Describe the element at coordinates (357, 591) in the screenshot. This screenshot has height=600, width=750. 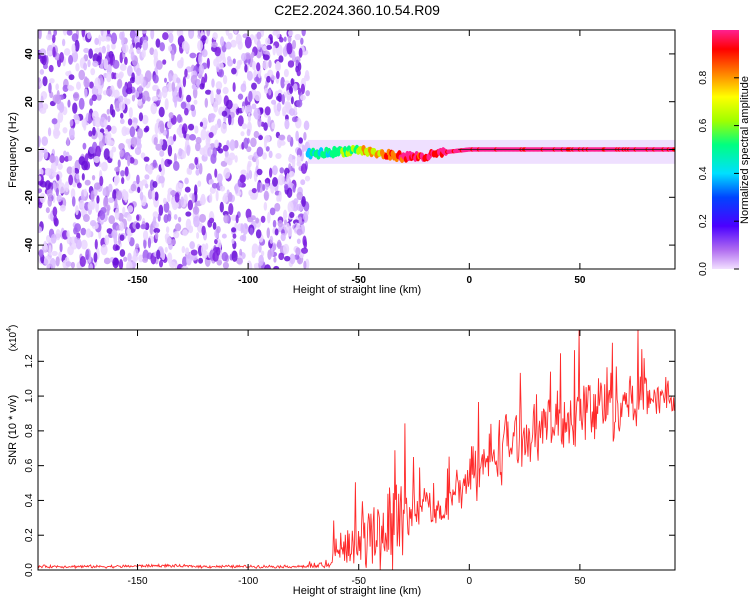
I see `snr-x-label: Height of straight line (km)` at that location.